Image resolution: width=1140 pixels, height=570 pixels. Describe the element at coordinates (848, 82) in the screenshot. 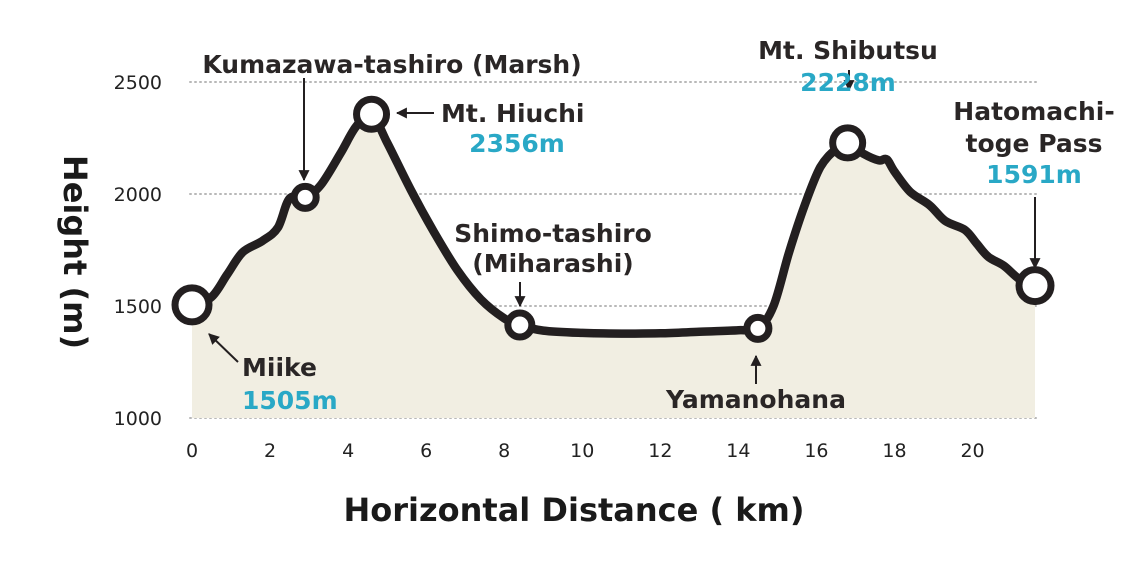

I see `elevation-label: 2228m` at that location.